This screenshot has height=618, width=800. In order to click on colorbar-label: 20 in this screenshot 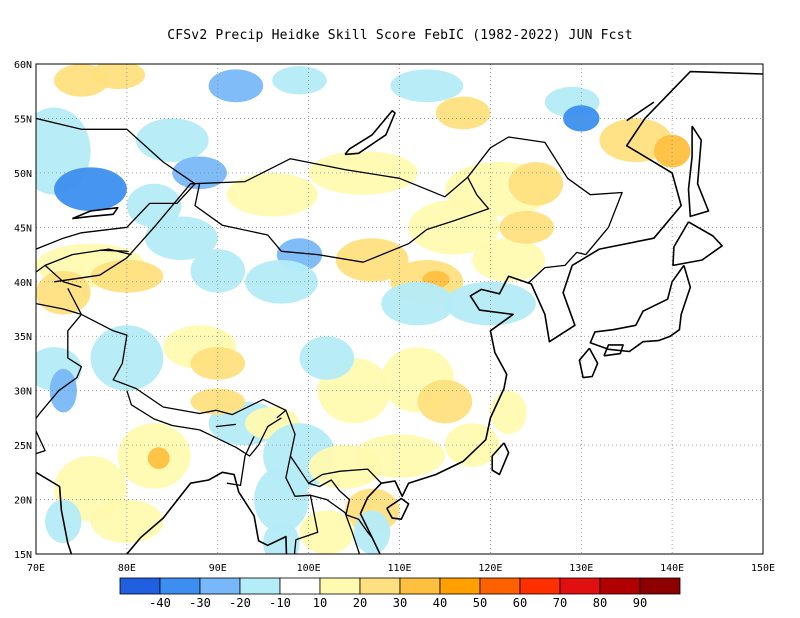, I will do `click(360, 603)`.